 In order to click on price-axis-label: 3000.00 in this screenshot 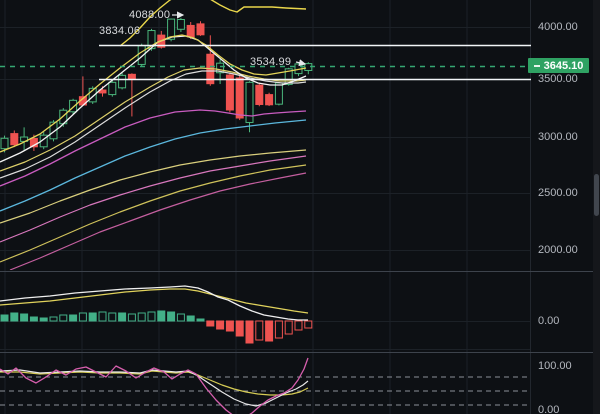, I will do `click(558, 136)`.